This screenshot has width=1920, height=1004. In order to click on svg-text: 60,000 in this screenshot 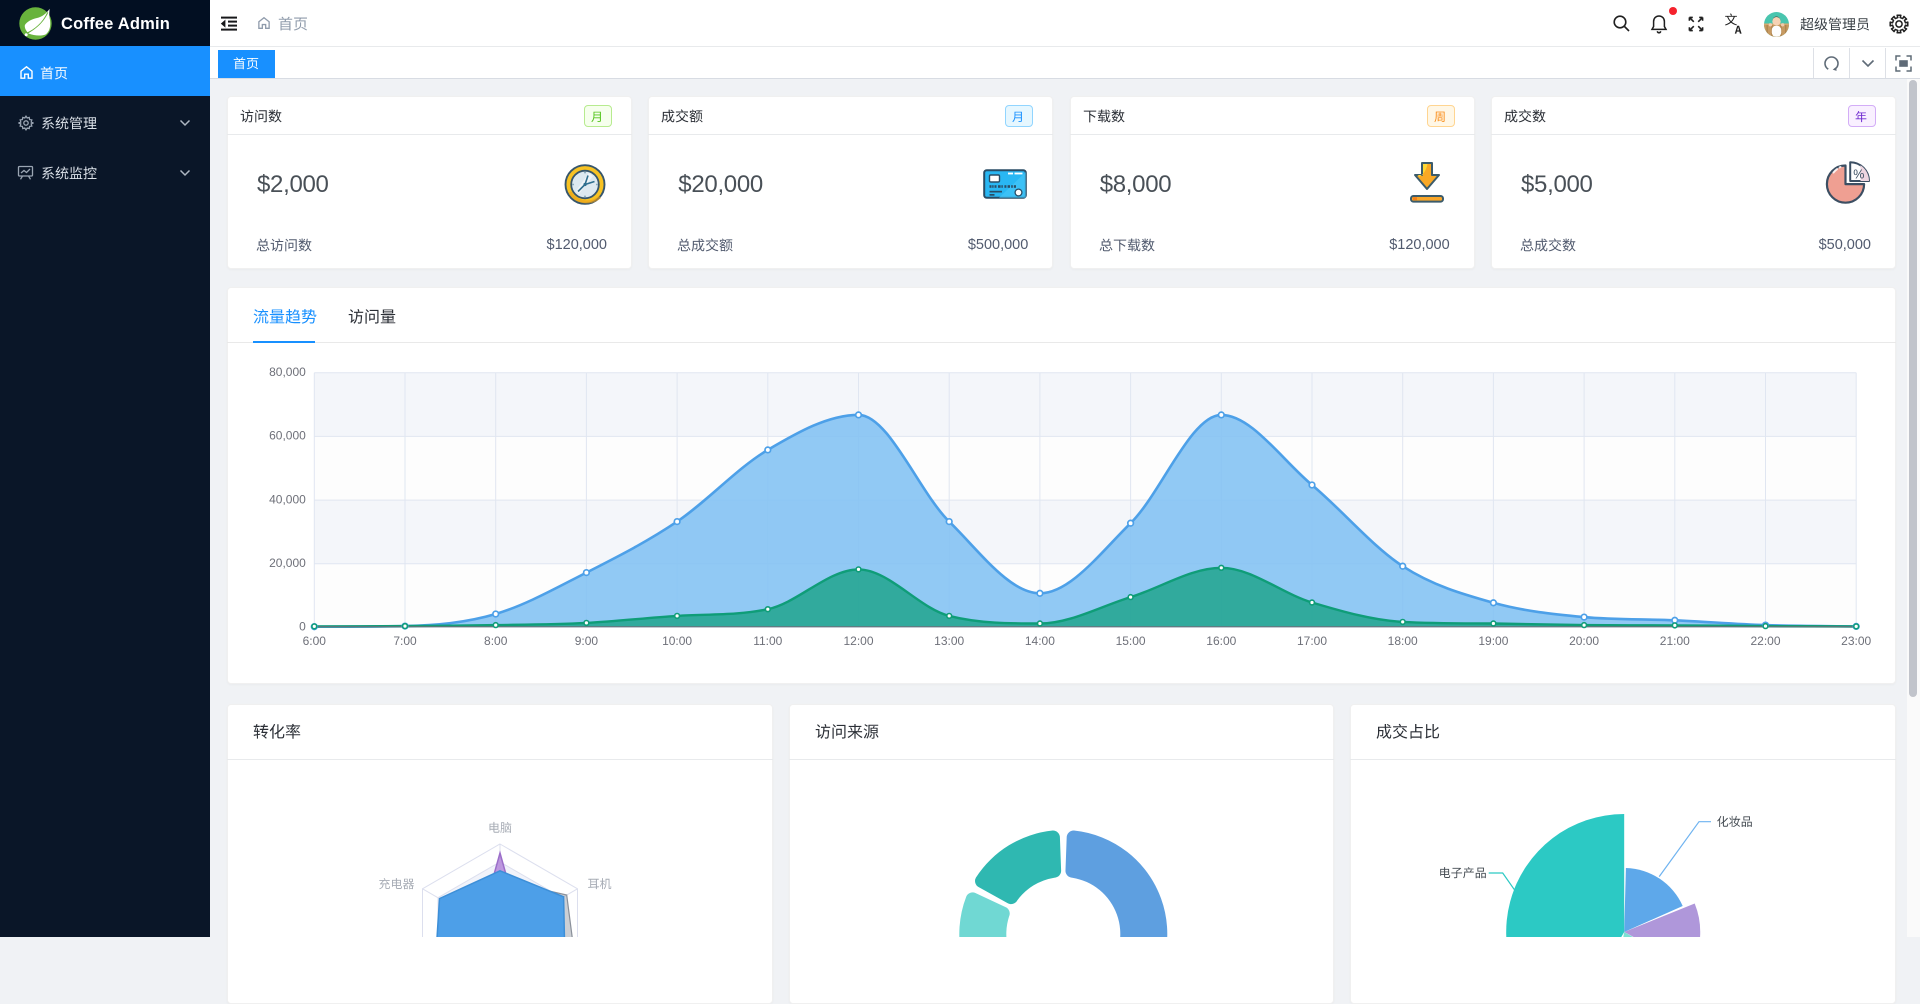, I will do `click(287, 436)`.